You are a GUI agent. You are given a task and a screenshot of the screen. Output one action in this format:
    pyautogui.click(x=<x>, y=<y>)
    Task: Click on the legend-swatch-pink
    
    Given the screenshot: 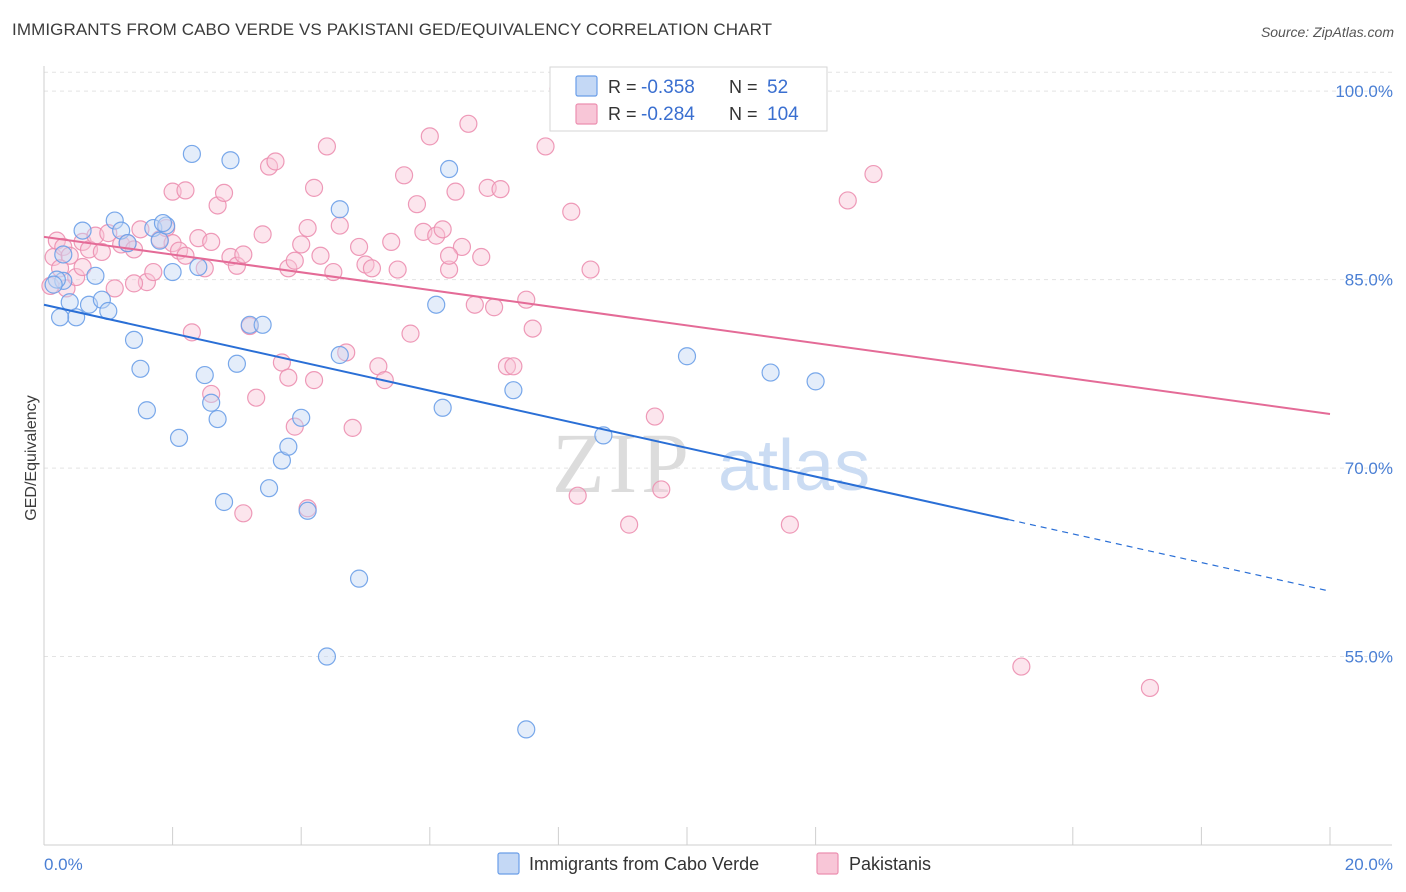 What is the action you would take?
    pyautogui.click(x=586, y=114)
    